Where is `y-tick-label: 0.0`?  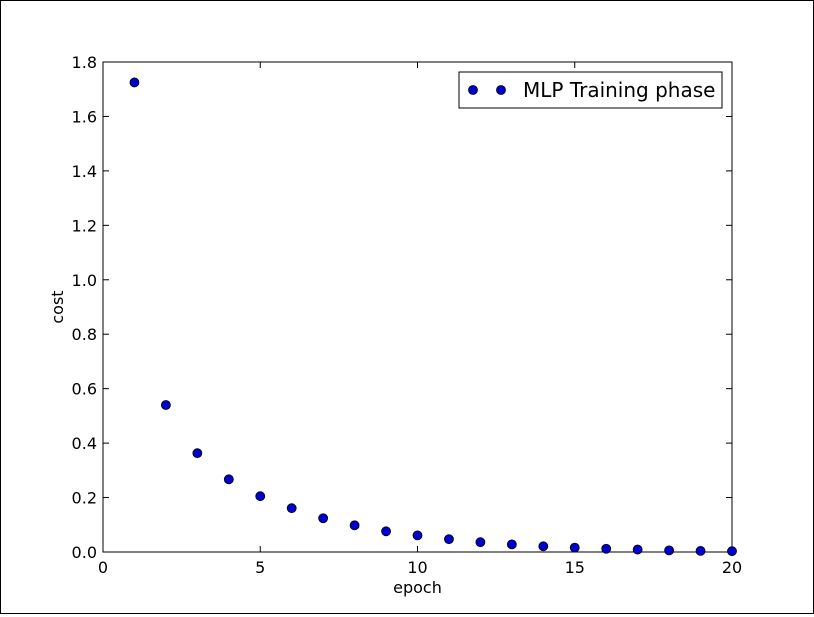
y-tick-label: 0.0 is located at coordinates (84, 552).